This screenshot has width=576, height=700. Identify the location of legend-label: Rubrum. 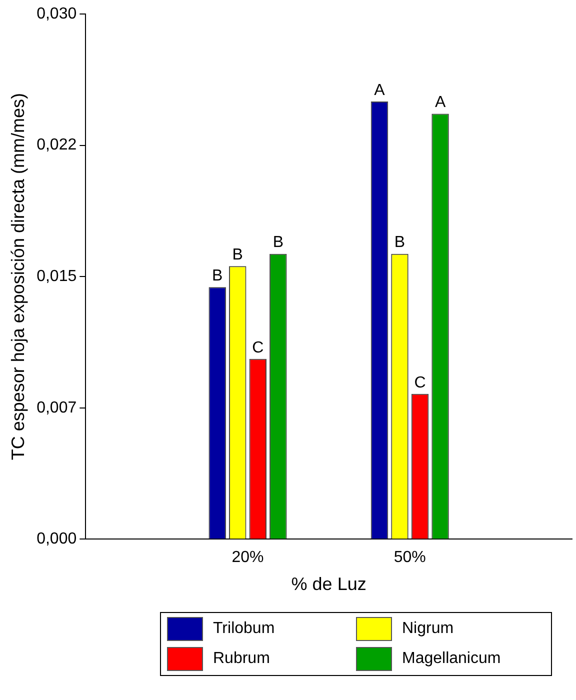
(241, 659).